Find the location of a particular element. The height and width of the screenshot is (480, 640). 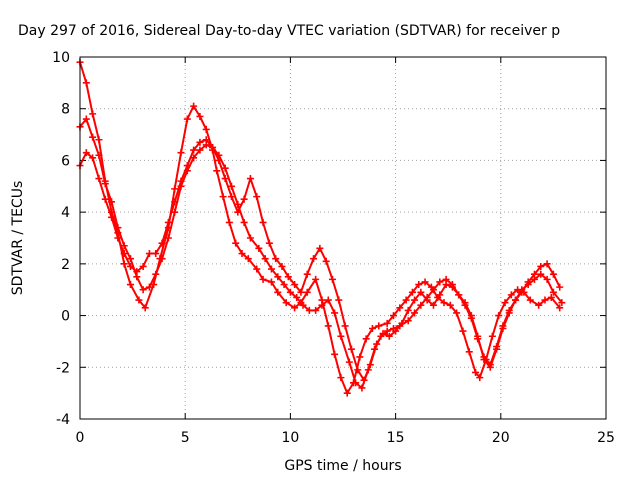

y-axis-title: SDTVAR / TECUs is located at coordinates (18, 238).